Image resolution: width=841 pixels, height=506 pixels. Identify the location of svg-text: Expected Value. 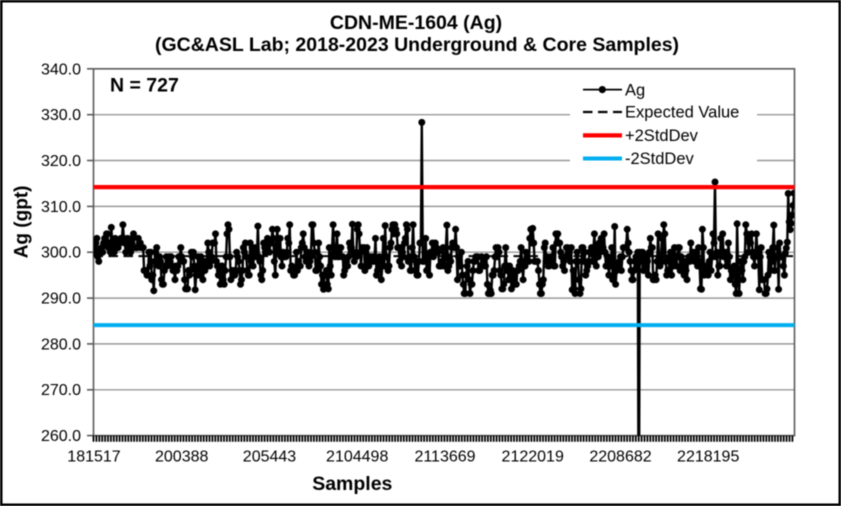
(682, 113).